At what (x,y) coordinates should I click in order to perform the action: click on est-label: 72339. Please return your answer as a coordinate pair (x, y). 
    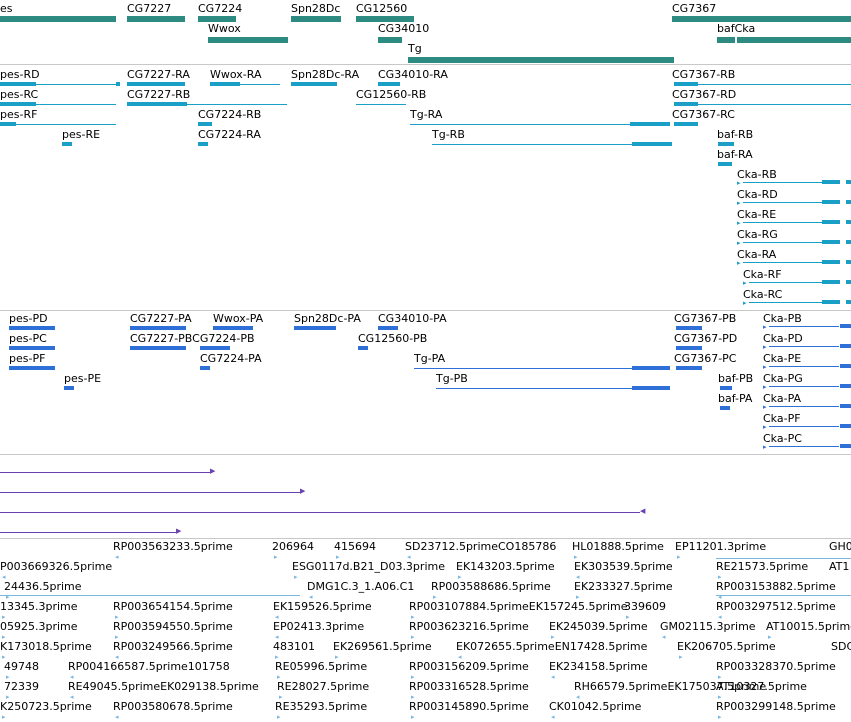
    Looking at the image, I should click on (21, 686).